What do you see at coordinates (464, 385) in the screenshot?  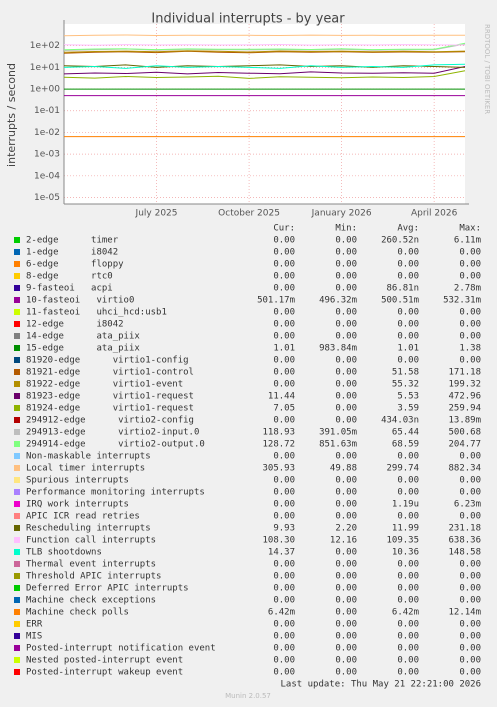 I see `legend-stat: 199.32` at bounding box center [464, 385].